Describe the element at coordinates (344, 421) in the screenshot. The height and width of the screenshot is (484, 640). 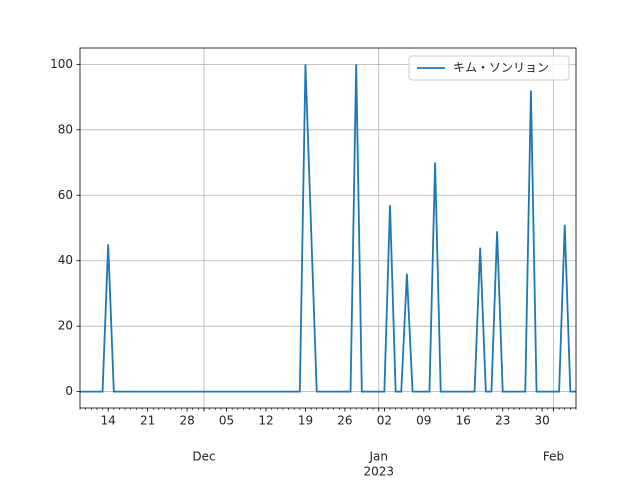
I see `x-tick-label: 26` at that location.